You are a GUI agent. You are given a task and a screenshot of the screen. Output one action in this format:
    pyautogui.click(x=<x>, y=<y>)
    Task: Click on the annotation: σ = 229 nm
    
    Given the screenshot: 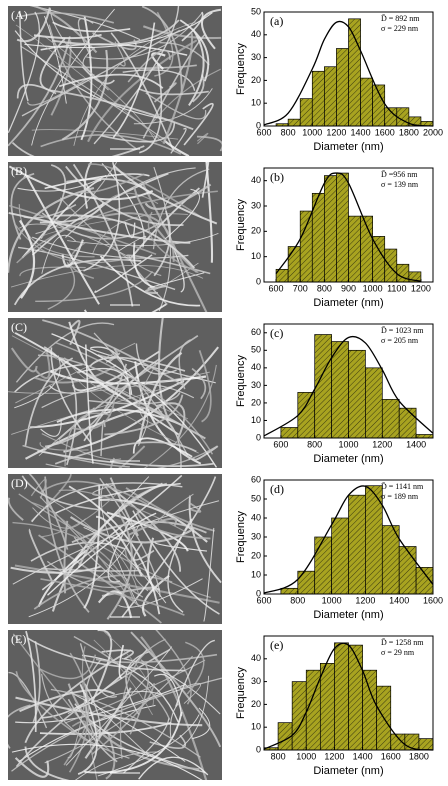 What is the action you would take?
    pyautogui.click(x=400, y=28)
    